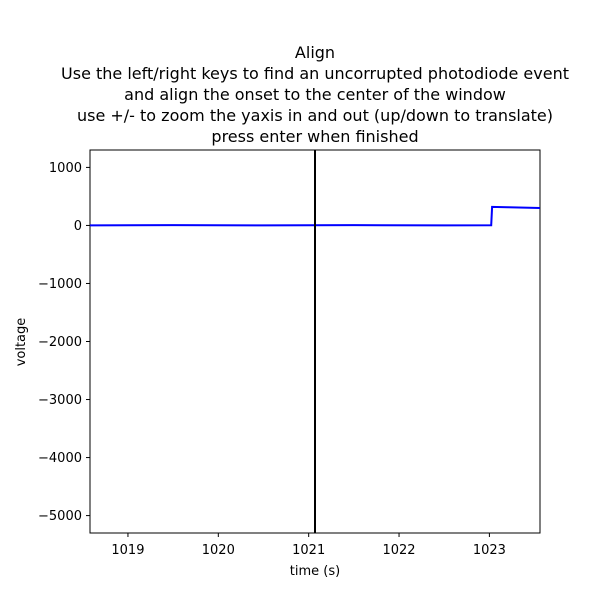 The width and height of the screenshot is (600, 600). What do you see at coordinates (315, 571) in the screenshot?
I see `x-axis-label: time (s)` at bounding box center [315, 571].